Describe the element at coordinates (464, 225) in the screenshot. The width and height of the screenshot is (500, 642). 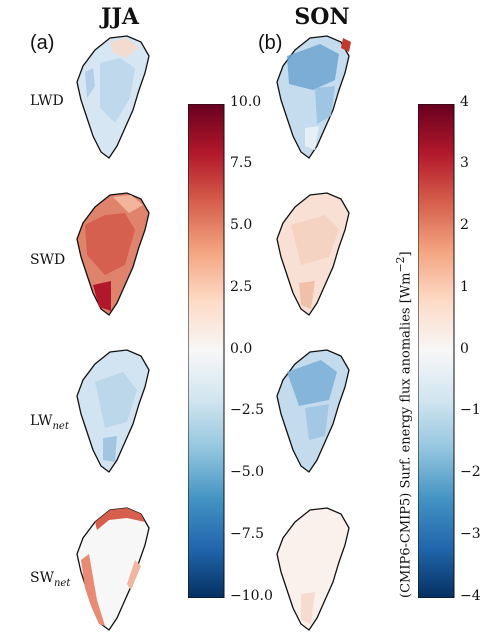
I see `tick-label: 2` at that location.